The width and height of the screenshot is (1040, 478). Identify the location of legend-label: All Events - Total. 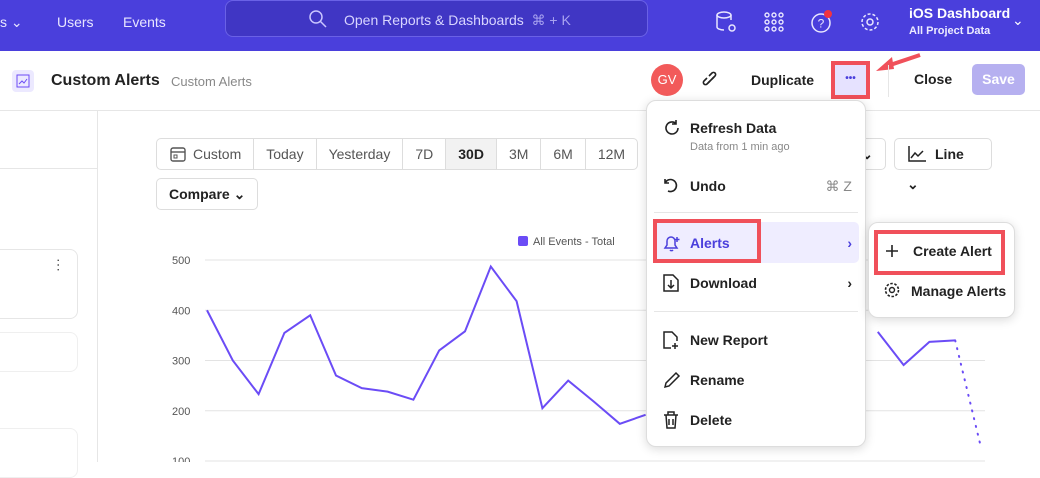
(574, 242).